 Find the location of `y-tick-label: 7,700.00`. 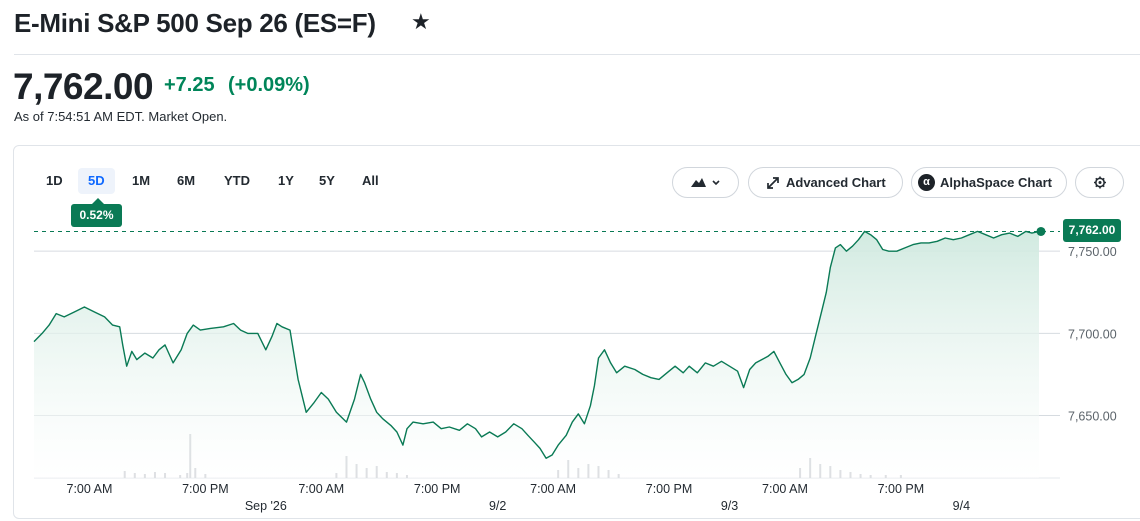

y-tick-label: 7,700.00 is located at coordinates (1092, 334).